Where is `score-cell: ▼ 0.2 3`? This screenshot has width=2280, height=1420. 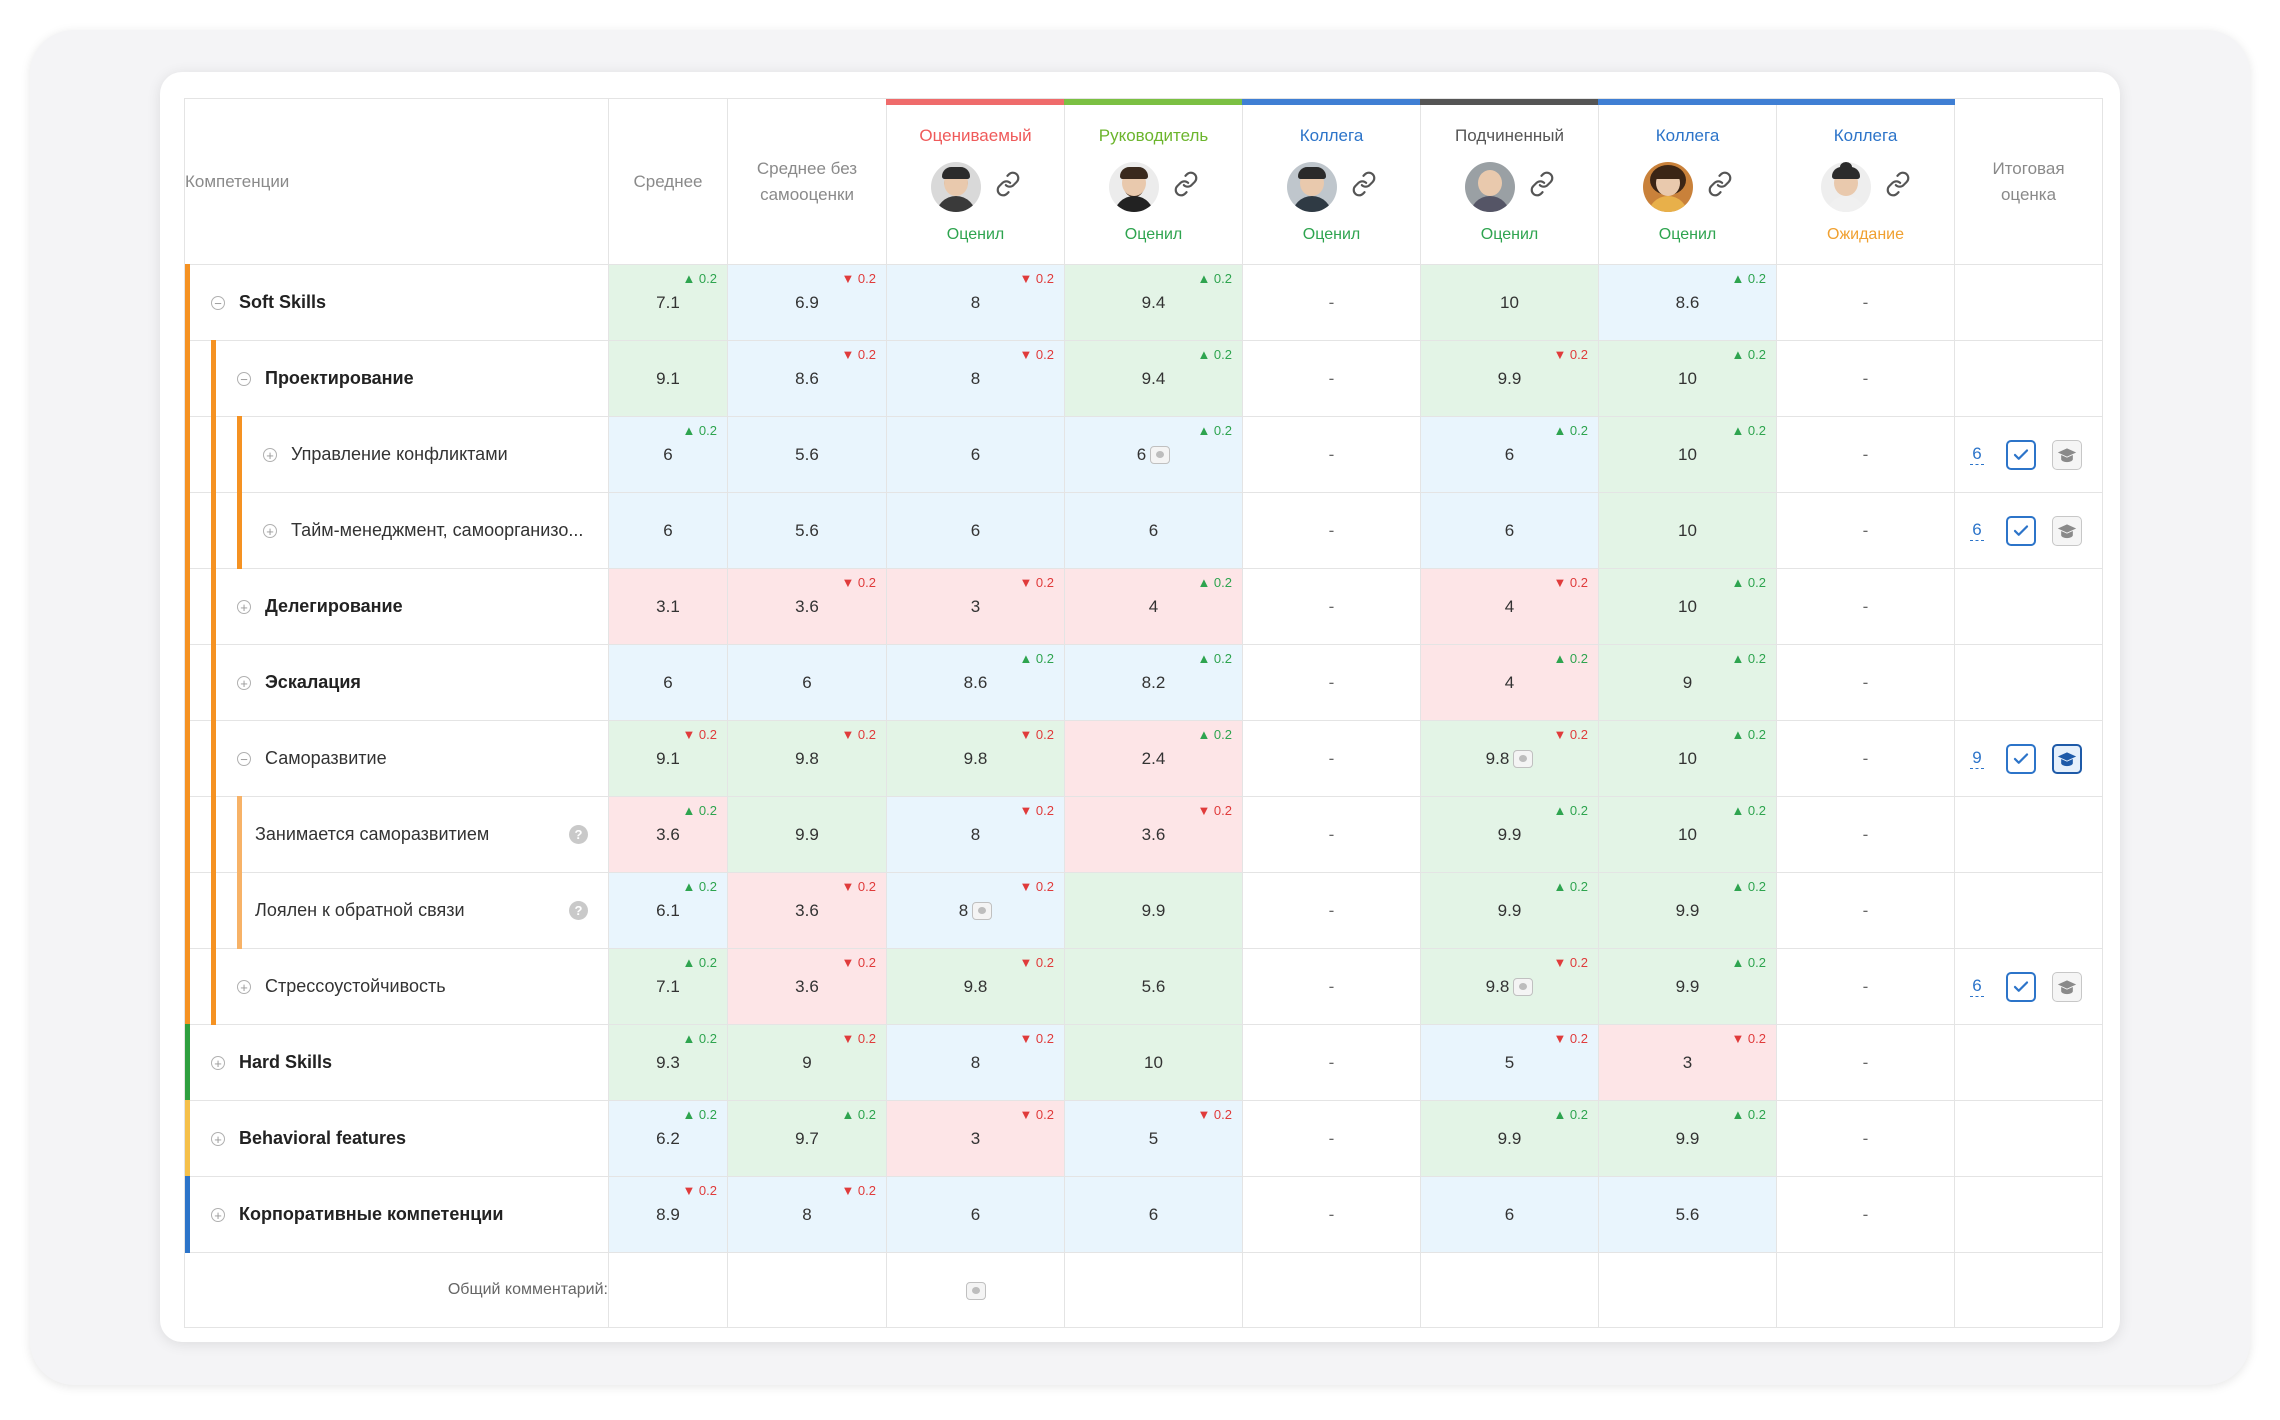 score-cell: ▼ 0.2 3 is located at coordinates (975, 1138).